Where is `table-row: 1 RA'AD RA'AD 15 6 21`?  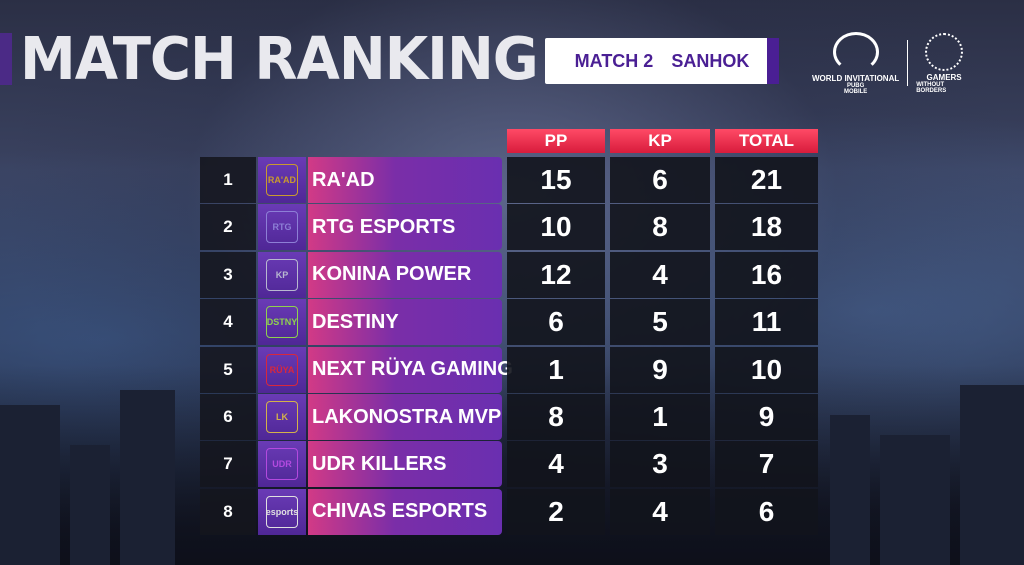
table-row: 1 RA'AD RA'AD 15 6 21 is located at coordinates (509, 180).